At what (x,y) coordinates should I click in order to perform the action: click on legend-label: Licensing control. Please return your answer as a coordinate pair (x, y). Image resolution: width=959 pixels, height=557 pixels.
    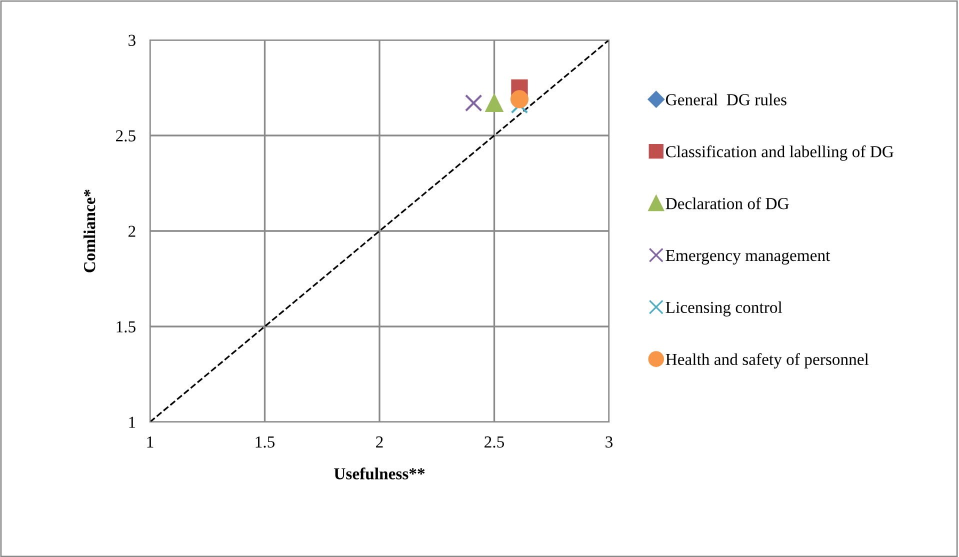
    Looking at the image, I should click on (724, 308).